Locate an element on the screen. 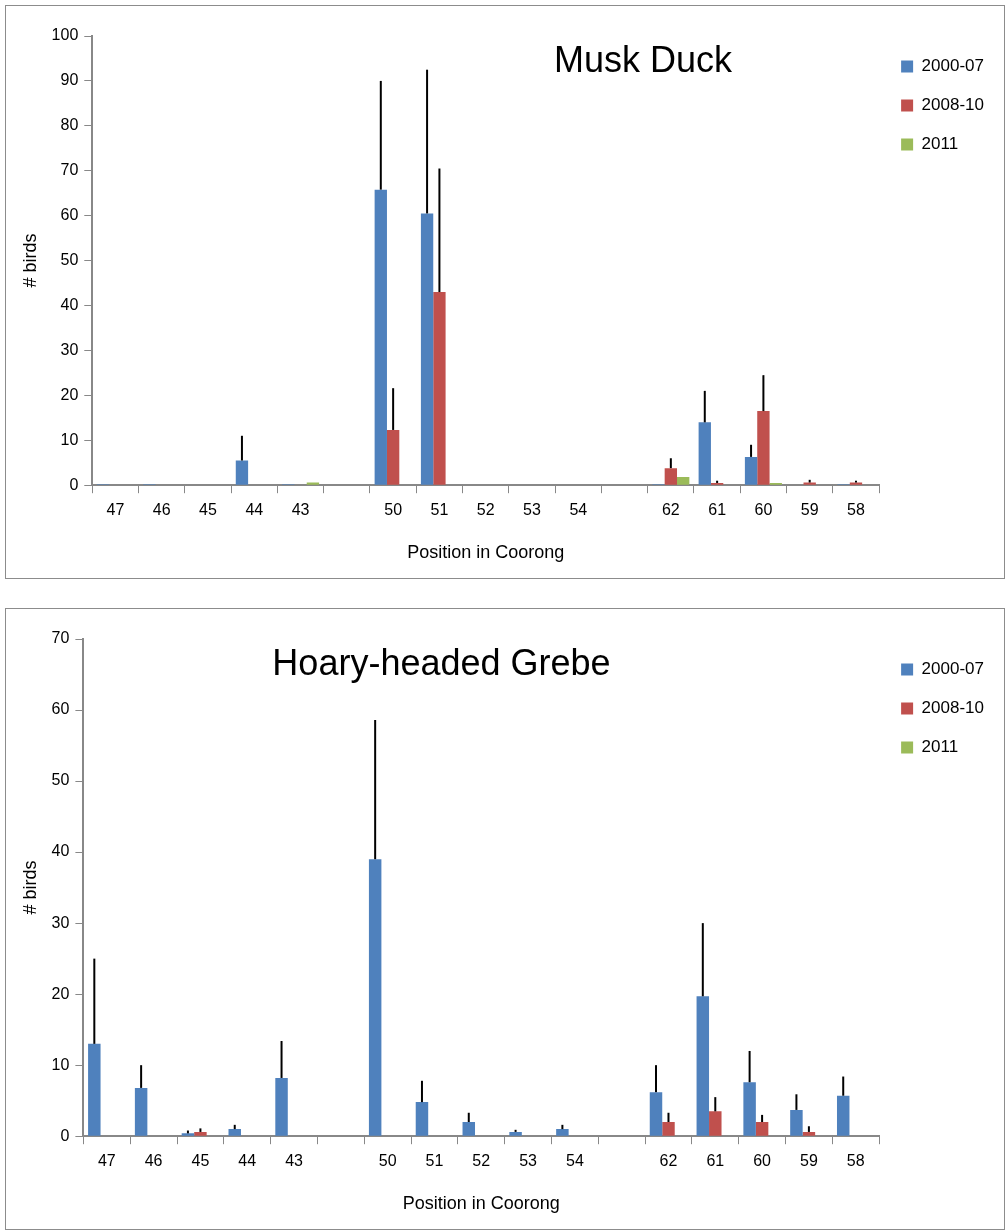  chart-title: Hoary-headed Grebe is located at coordinates (441, 662).